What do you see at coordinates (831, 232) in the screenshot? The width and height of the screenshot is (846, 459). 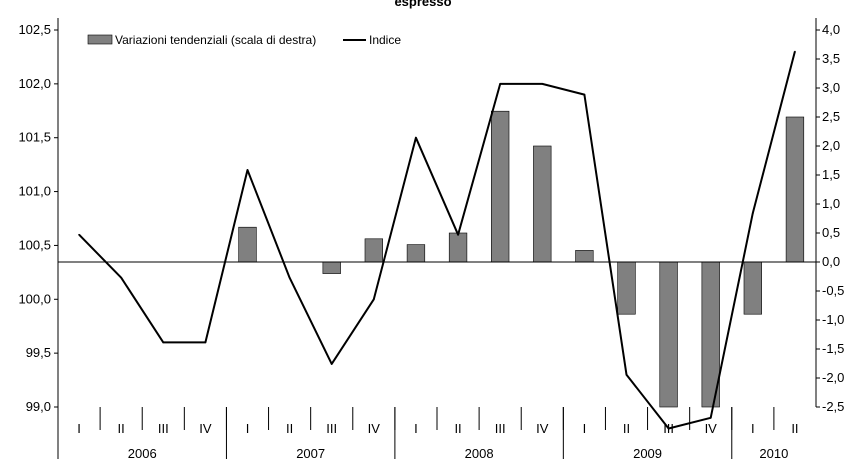 I see `right-axis-tick-label: 0,5` at bounding box center [831, 232].